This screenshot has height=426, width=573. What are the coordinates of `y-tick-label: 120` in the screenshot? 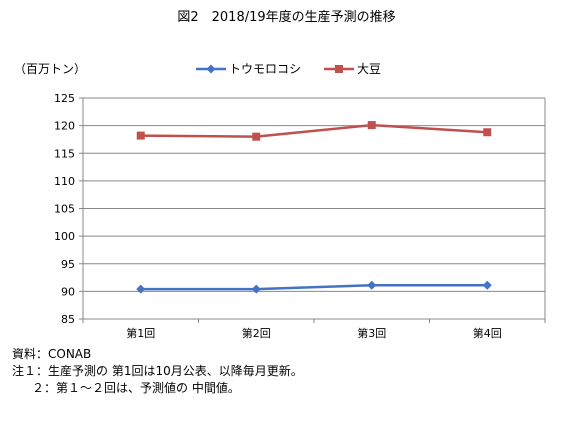 It's located at (64, 126).